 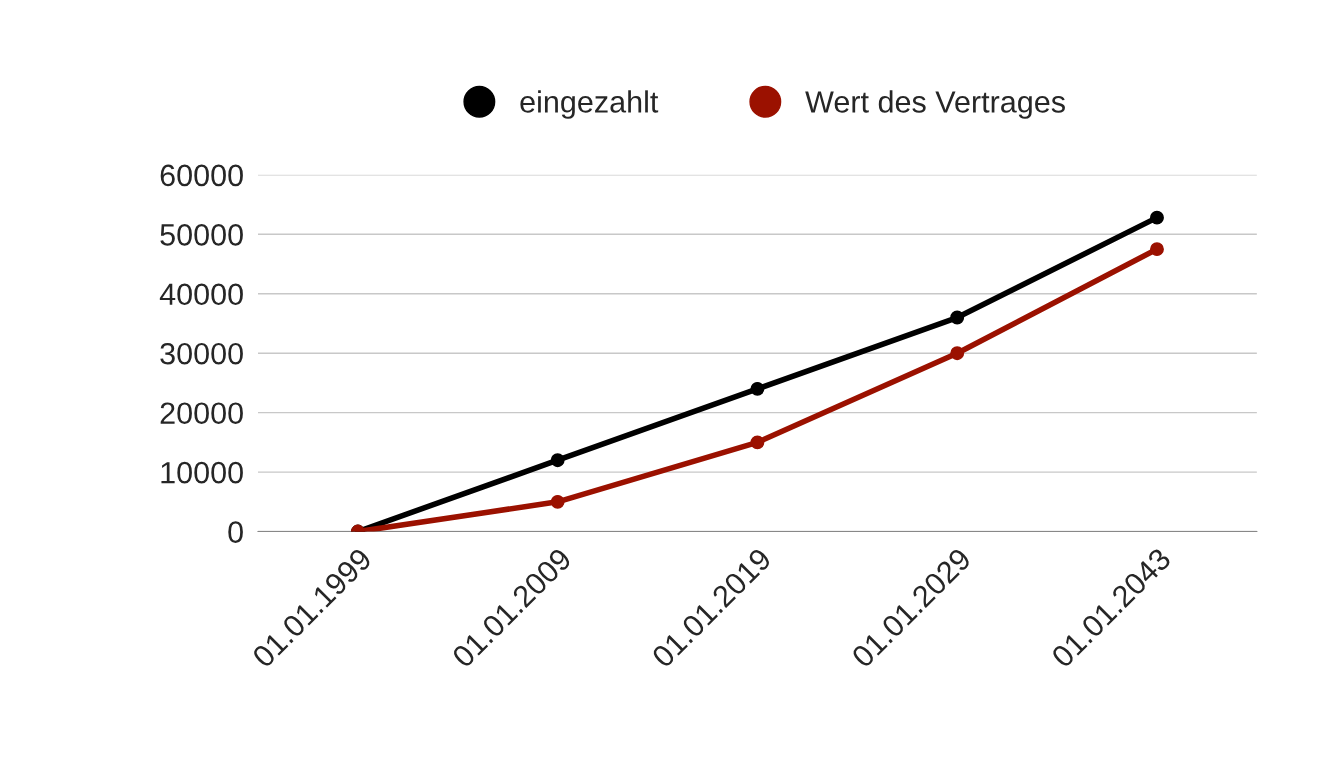 What do you see at coordinates (201, 175) in the screenshot?
I see `y-tick-label: 60000` at bounding box center [201, 175].